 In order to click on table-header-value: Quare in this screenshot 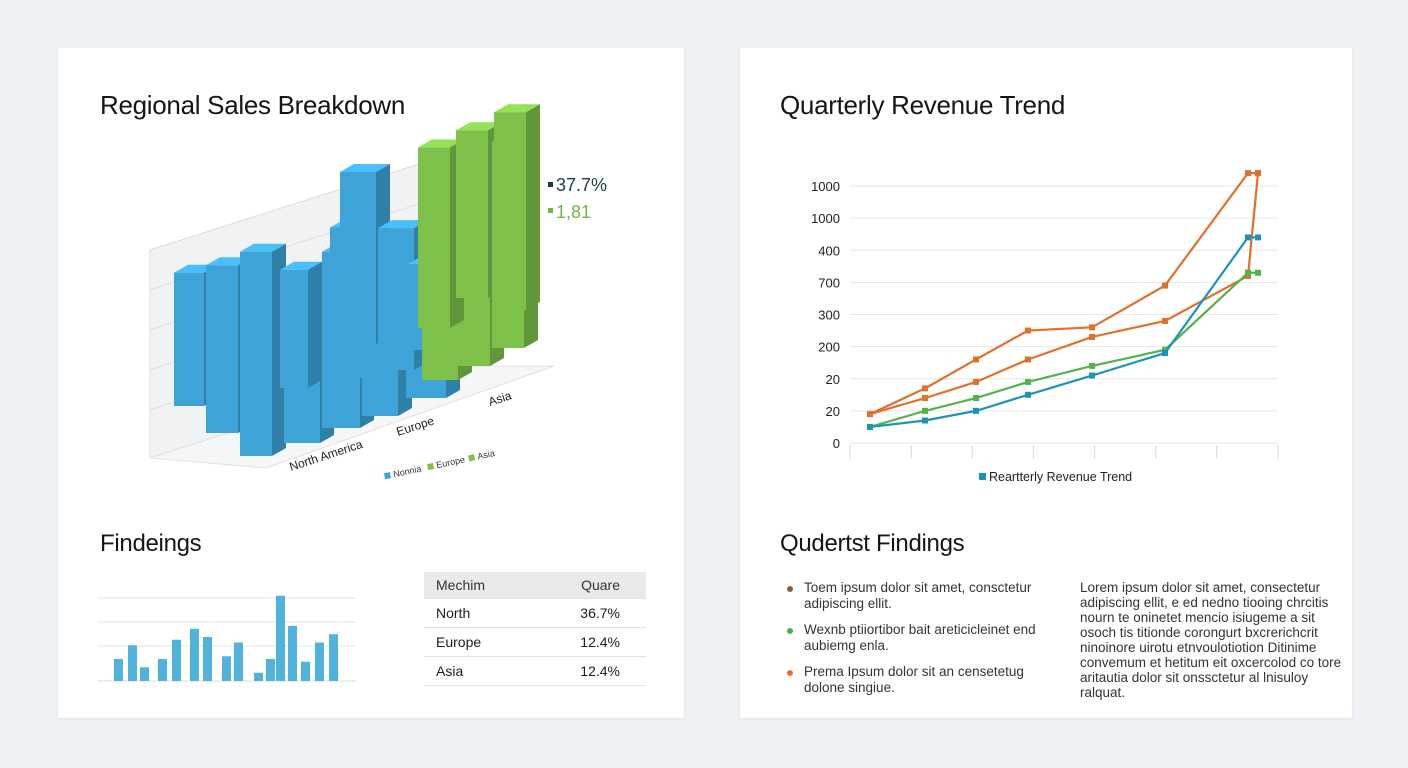, I will do `click(600, 585)`.